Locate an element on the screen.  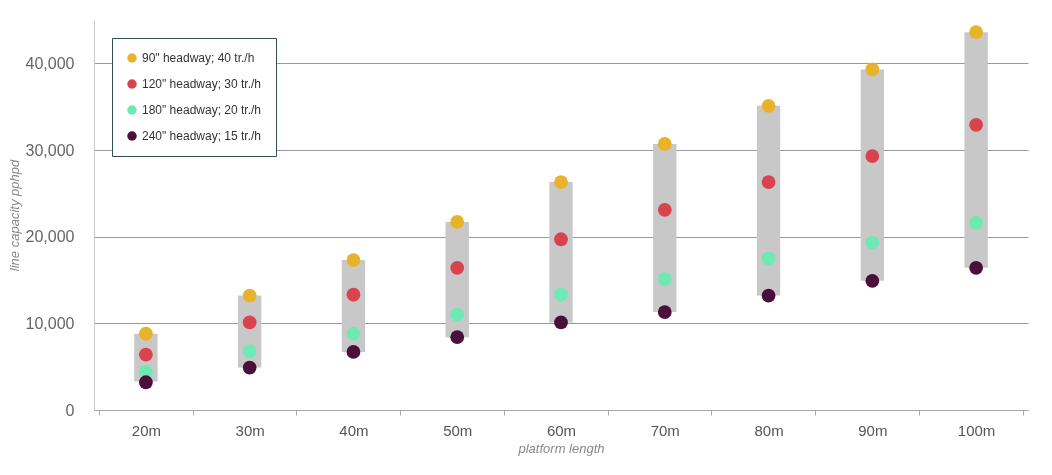
y-tick-label: 10,000 is located at coordinates (50, 323).